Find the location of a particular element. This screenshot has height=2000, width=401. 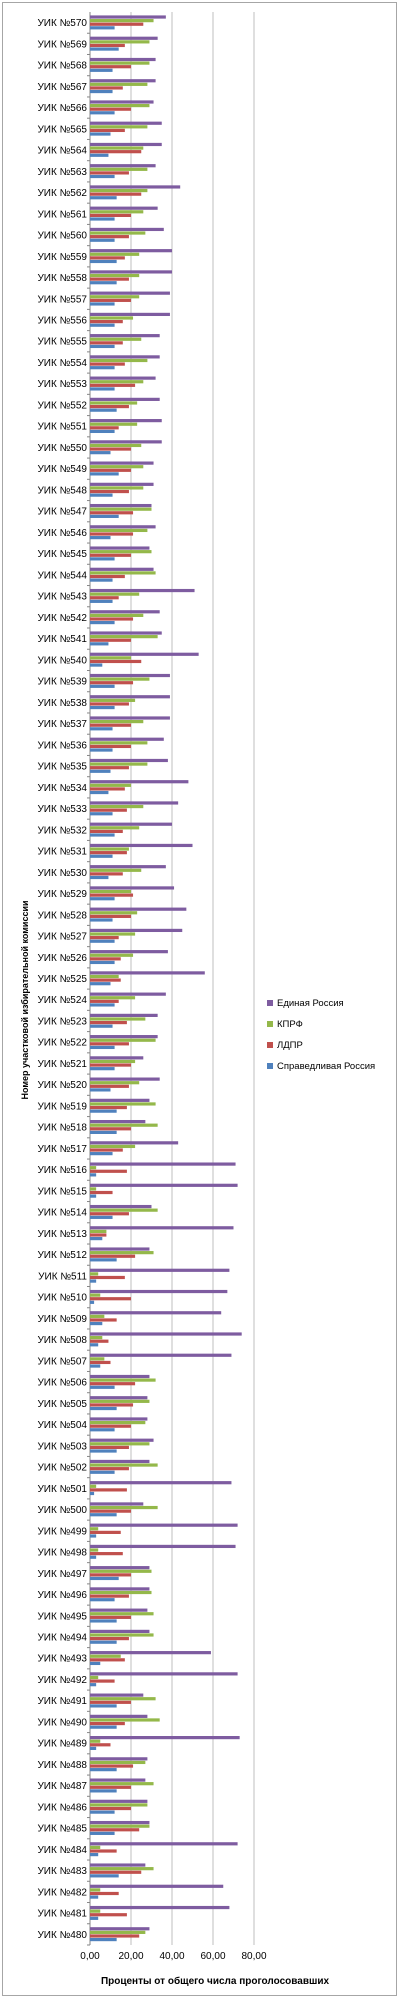

category-label: УИК №538 is located at coordinates (62, 703).